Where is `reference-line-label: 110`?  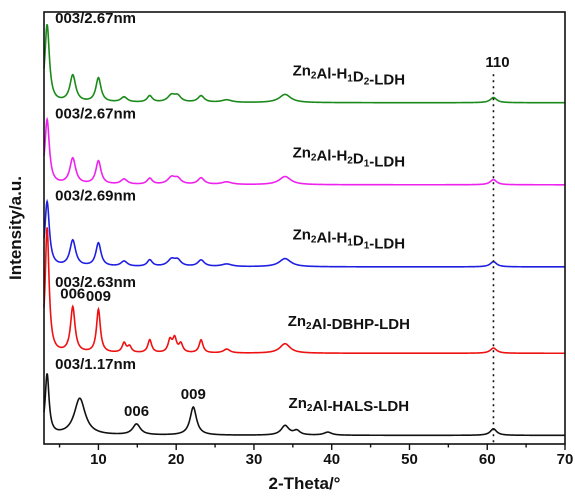 reference-line-label: 110 is located at coordinates (497, 62).